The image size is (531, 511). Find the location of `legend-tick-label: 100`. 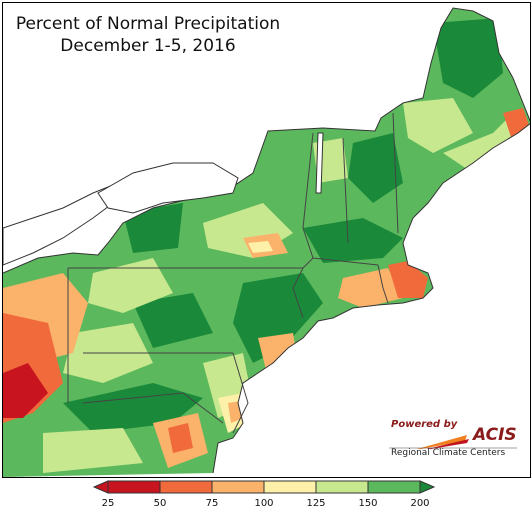

legend-tick-label: 100 is located at coordinates (264, 503).